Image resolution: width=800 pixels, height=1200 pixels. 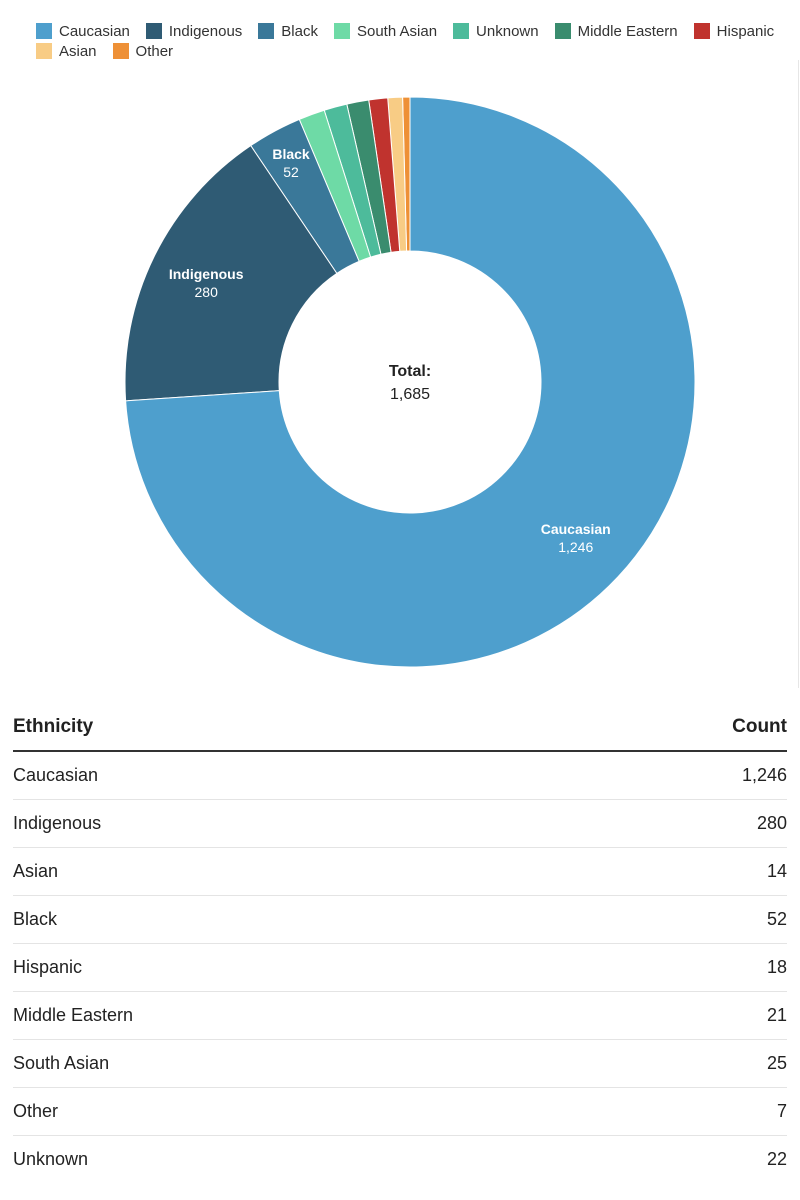 I want to click on table-header-row: Ethnicity Count, so click(x=400, y=728).